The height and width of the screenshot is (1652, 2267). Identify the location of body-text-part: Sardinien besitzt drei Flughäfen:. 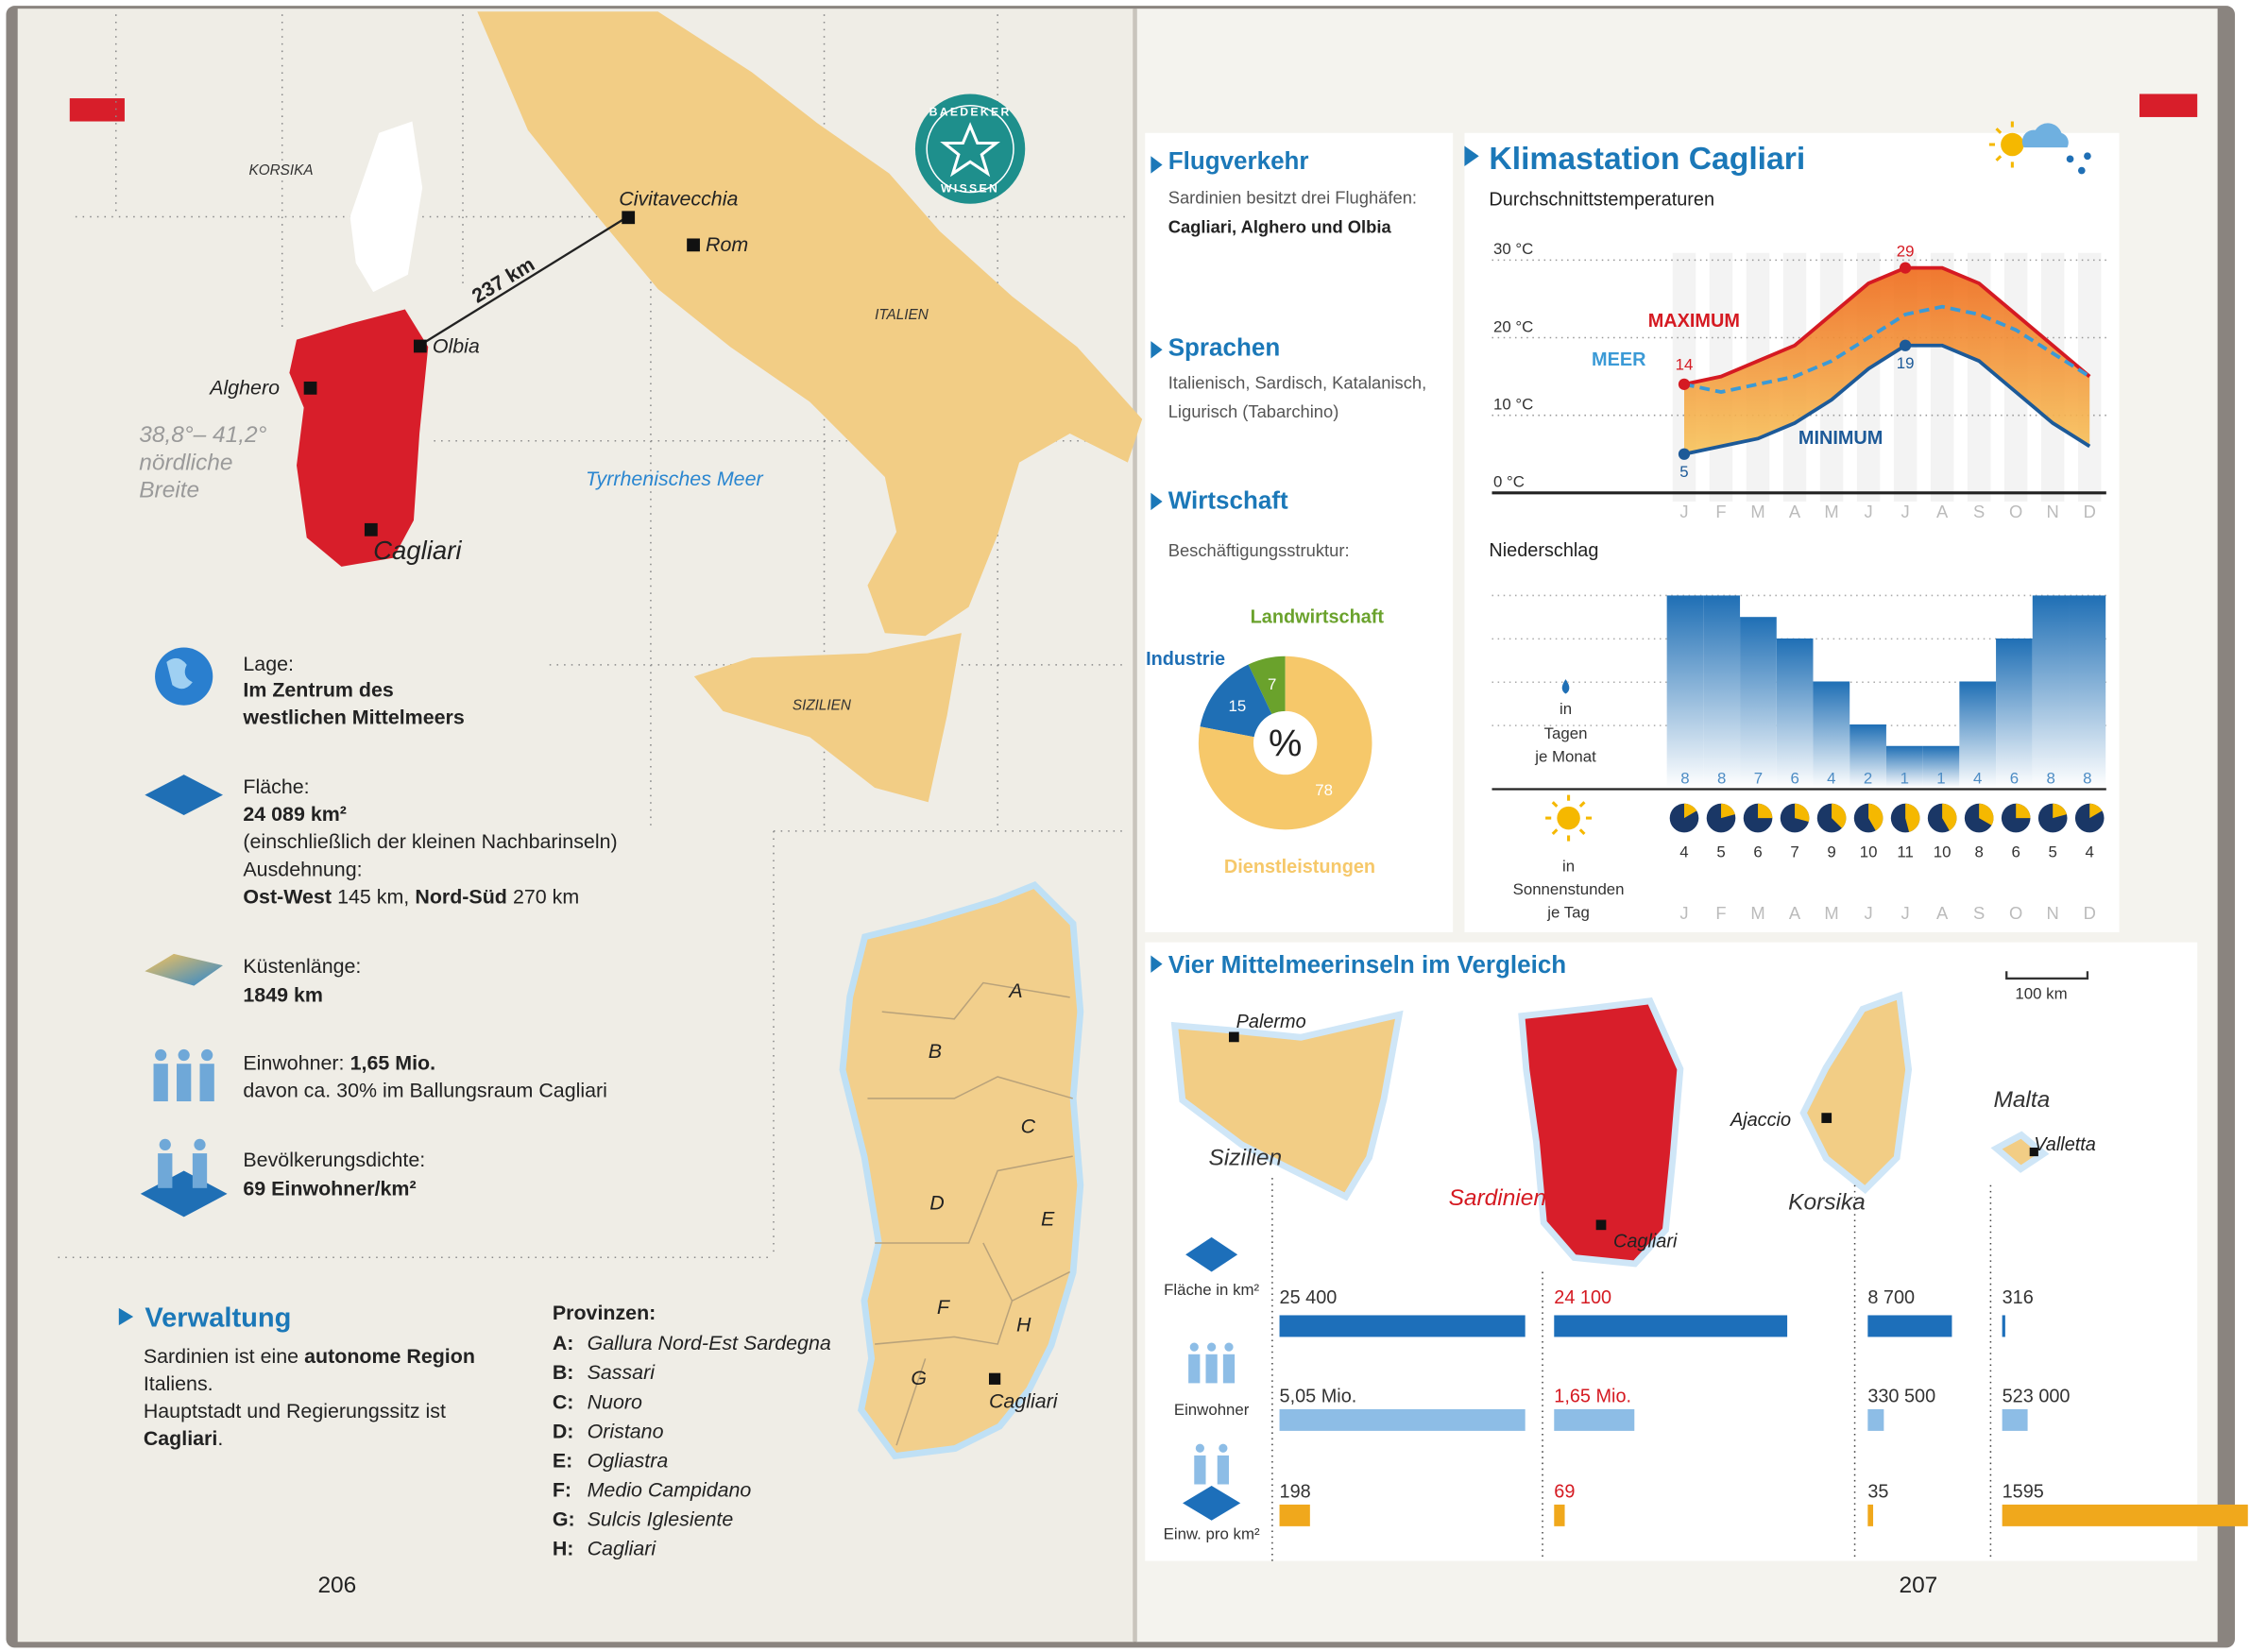
(1292, 198).